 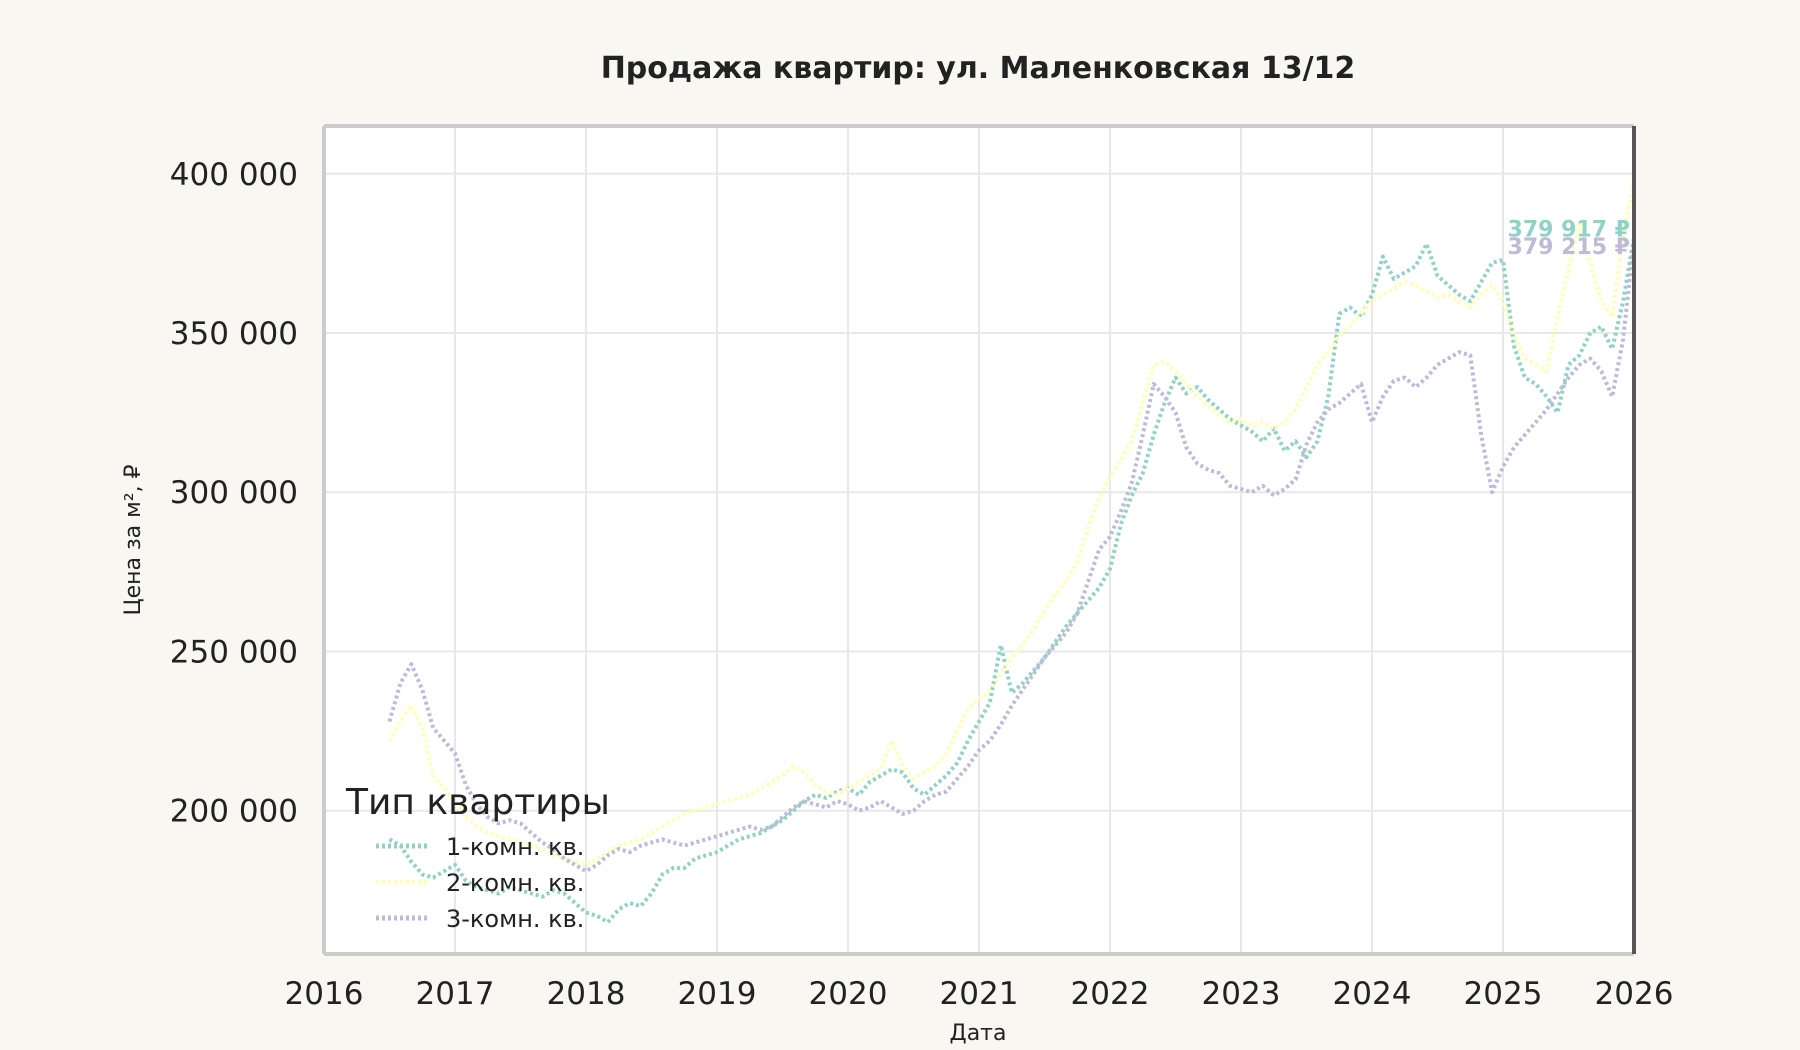 I want to click on end-value-label: 379 215 ₽, so click(x=1569, y=247).